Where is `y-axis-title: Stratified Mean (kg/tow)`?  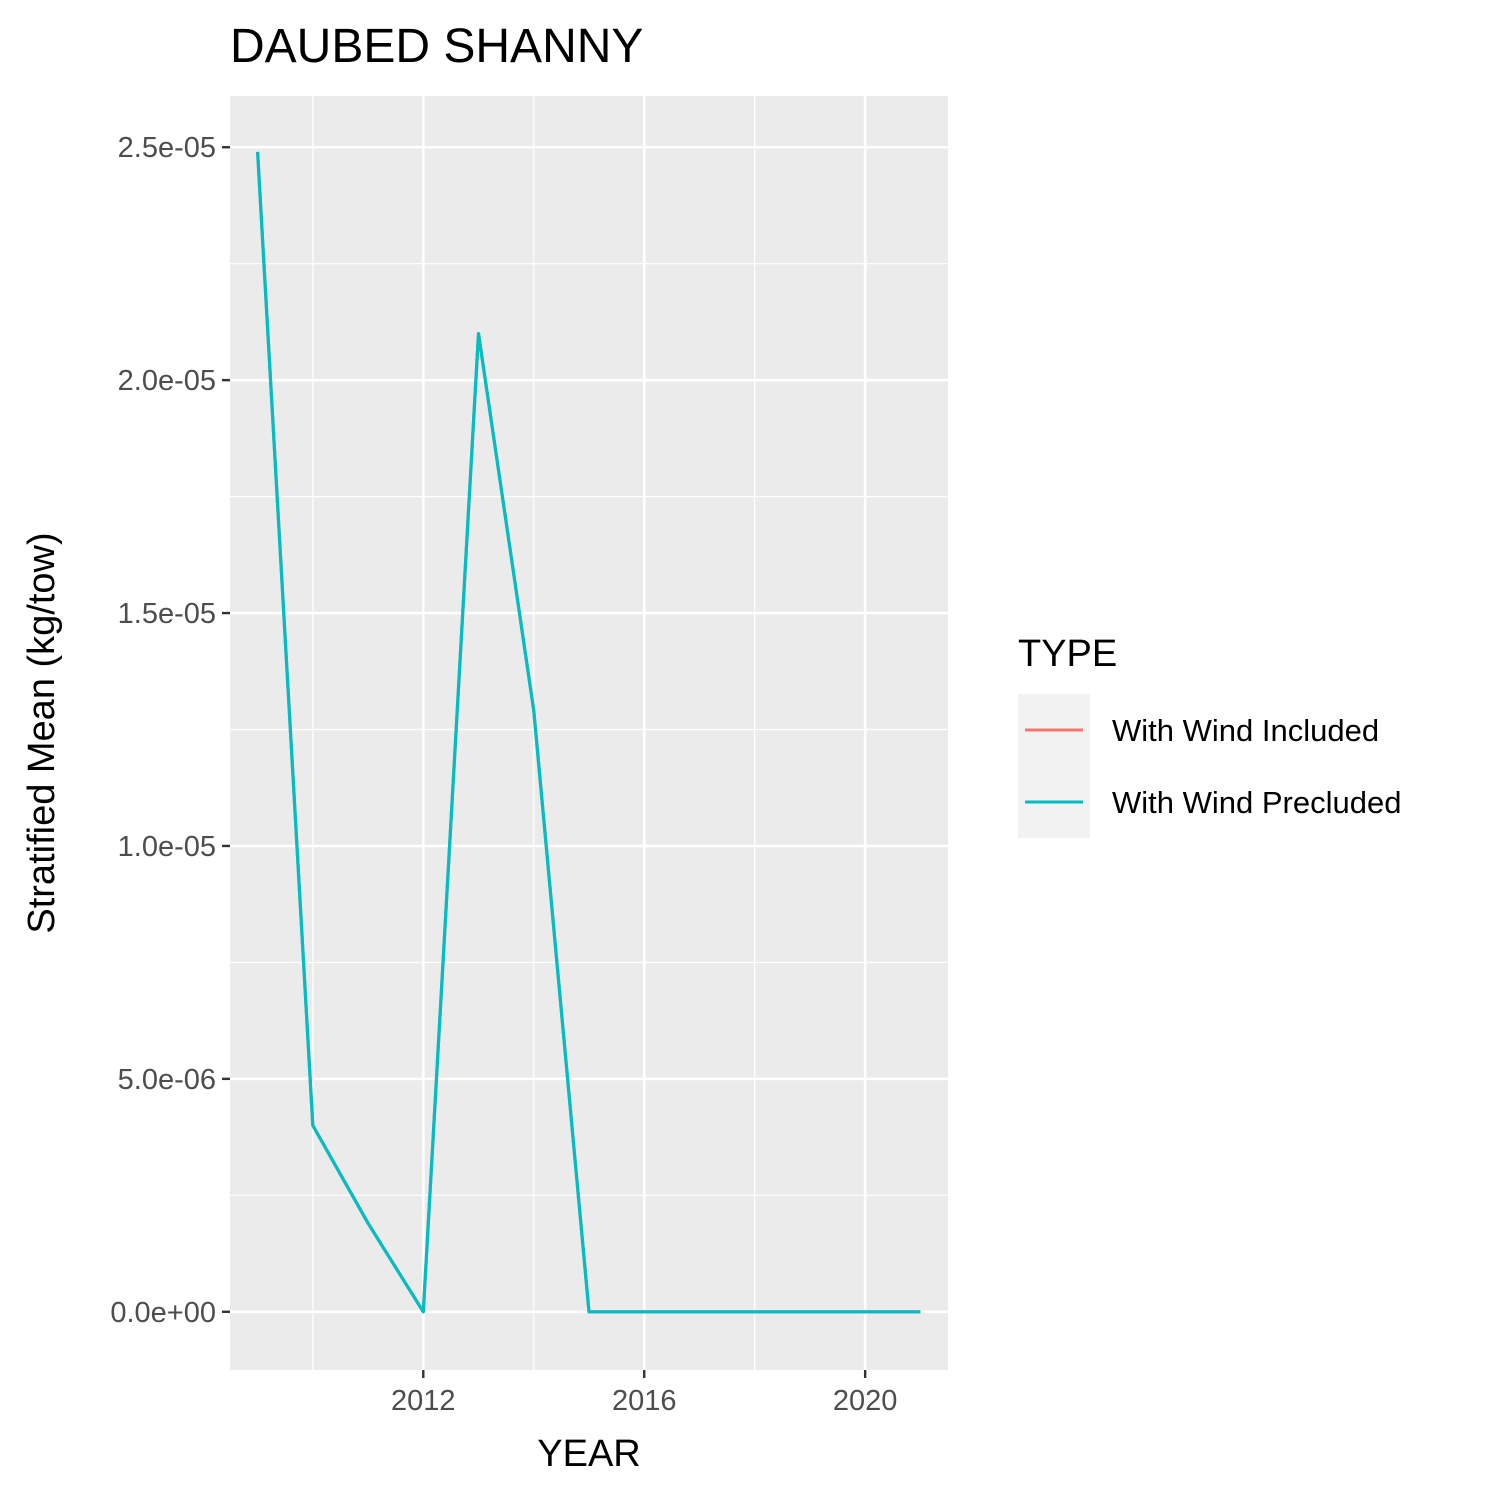
y-axis-title: Stratified Mean (kg/tow) is located at coordinates (42, 732).